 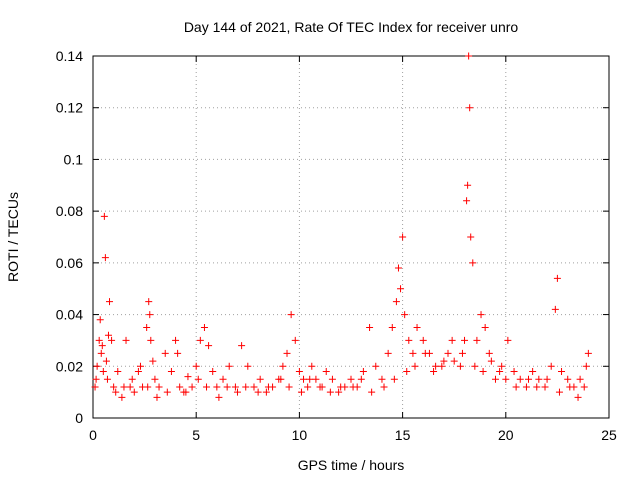 What do you see at coordinates (300, 435) in the screenshot?
I see `x-tick-label: 10` at bounding box center [300, 435].